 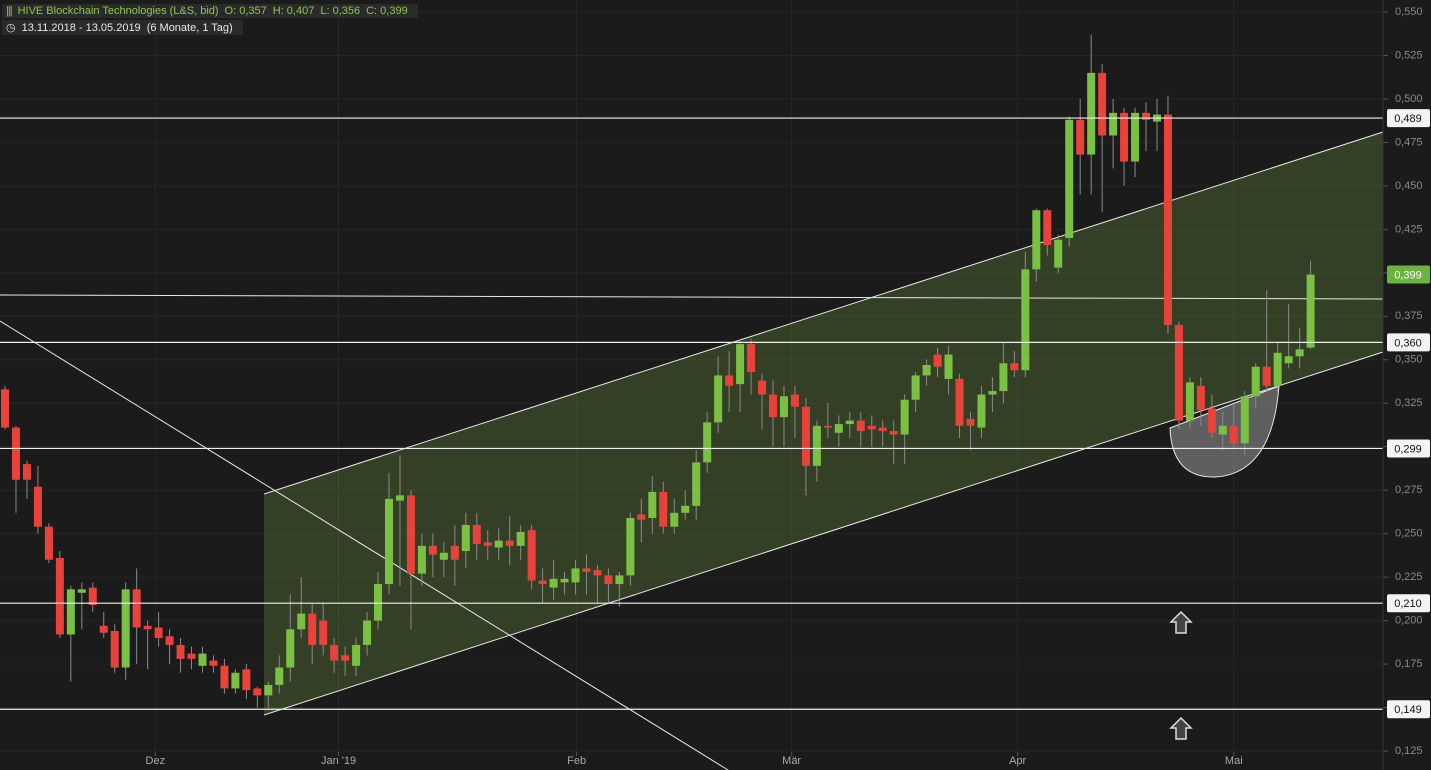 I want to click on x-tick-label: Mär, so click(x=791, y=761).